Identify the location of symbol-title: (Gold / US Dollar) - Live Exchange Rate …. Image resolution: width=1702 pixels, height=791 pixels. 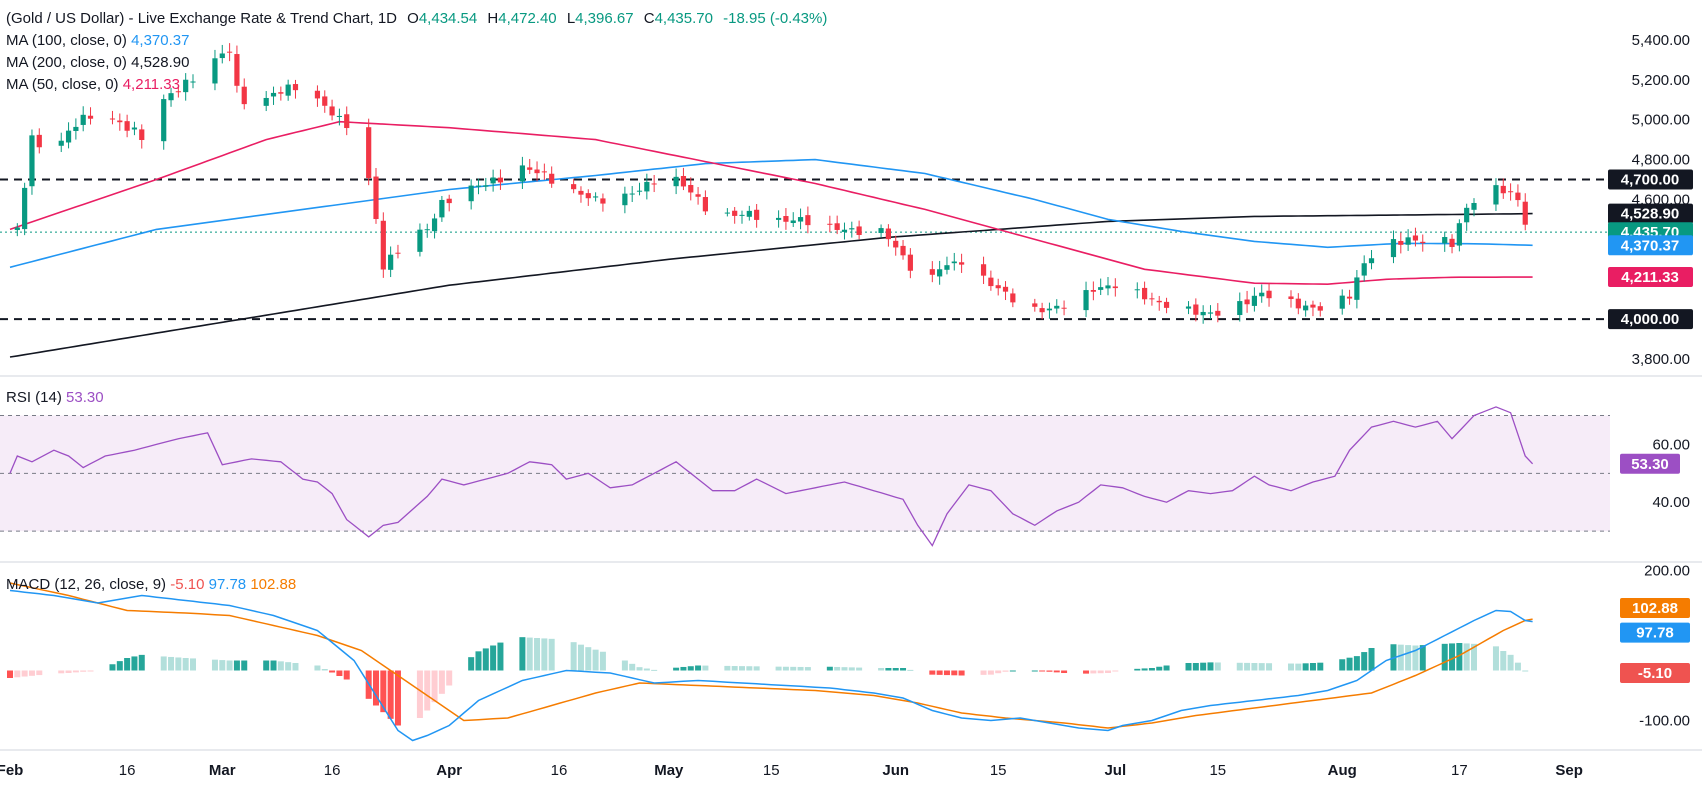
(201, 18).